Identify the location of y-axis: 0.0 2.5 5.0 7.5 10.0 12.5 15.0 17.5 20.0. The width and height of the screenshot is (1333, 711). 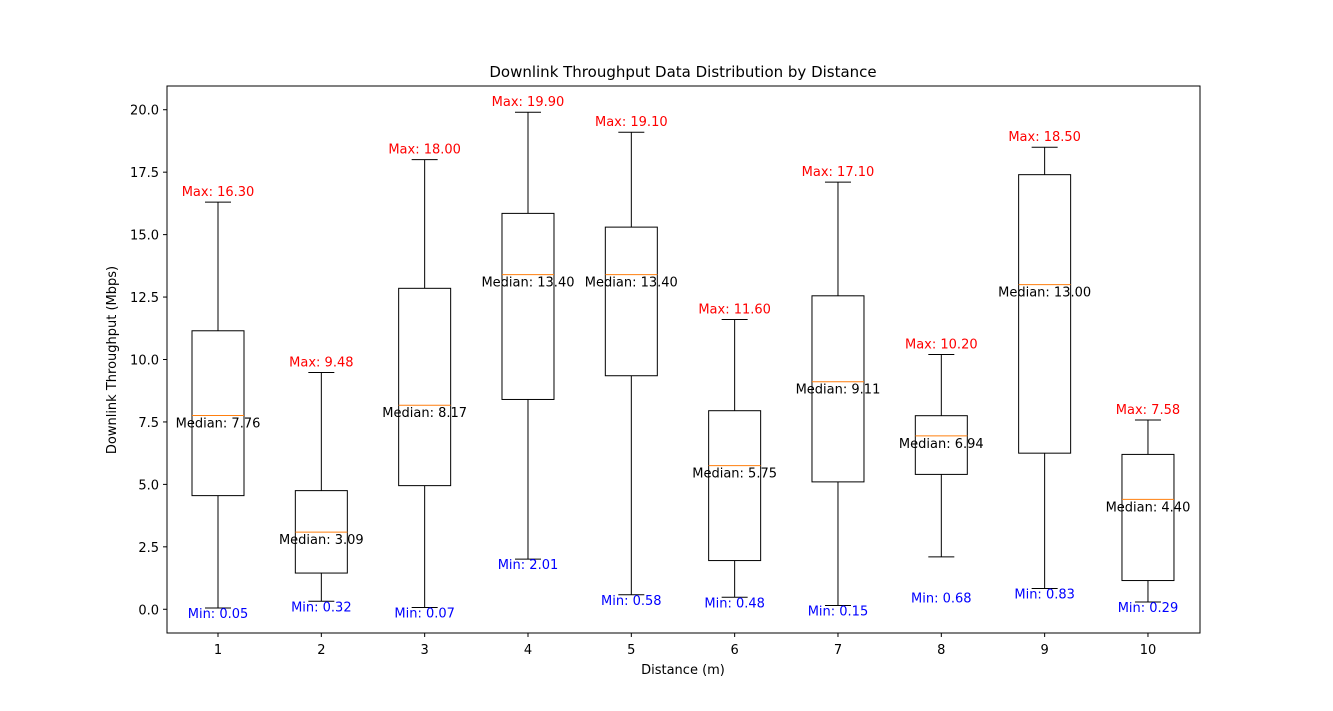
(148, 361).